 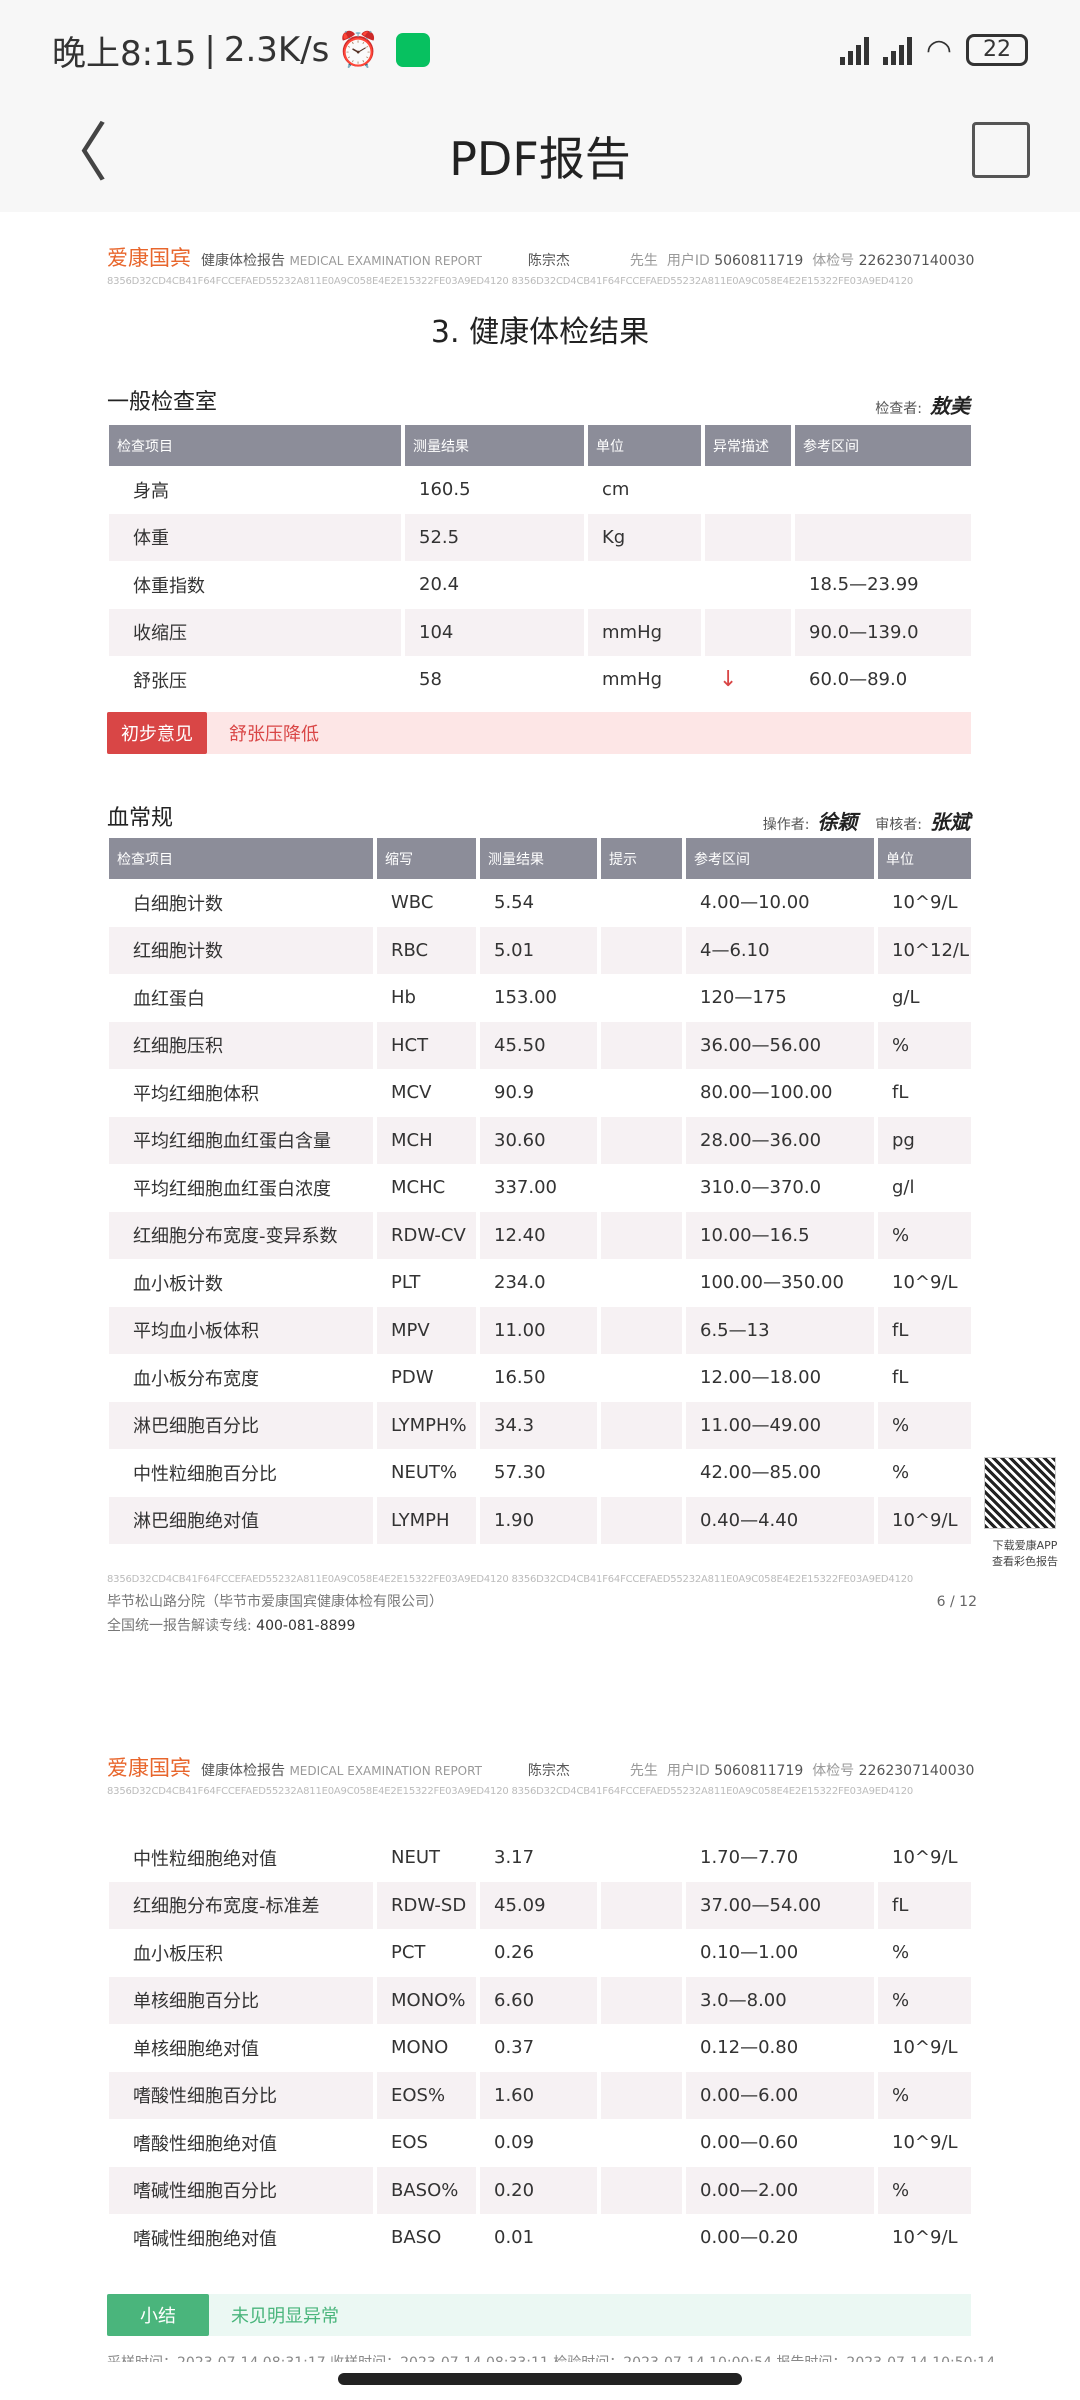 I want to click on table-cell: MPV, so click(x=426, y=1330).